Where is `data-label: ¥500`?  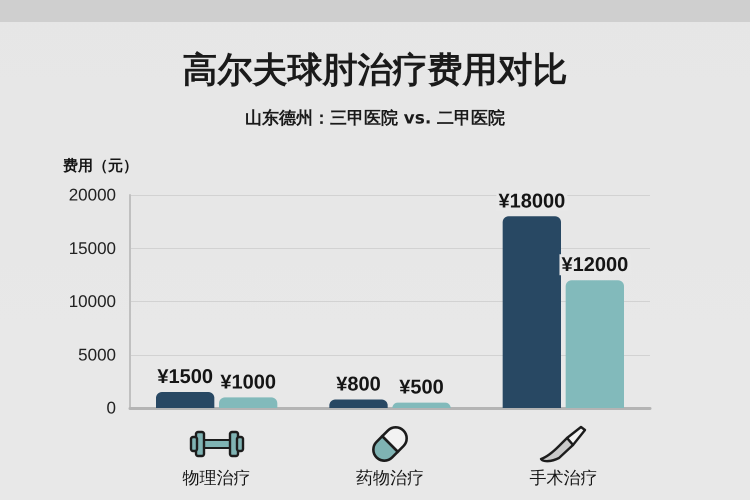 data-label: ¥500 is located at coordinates (421, 387).